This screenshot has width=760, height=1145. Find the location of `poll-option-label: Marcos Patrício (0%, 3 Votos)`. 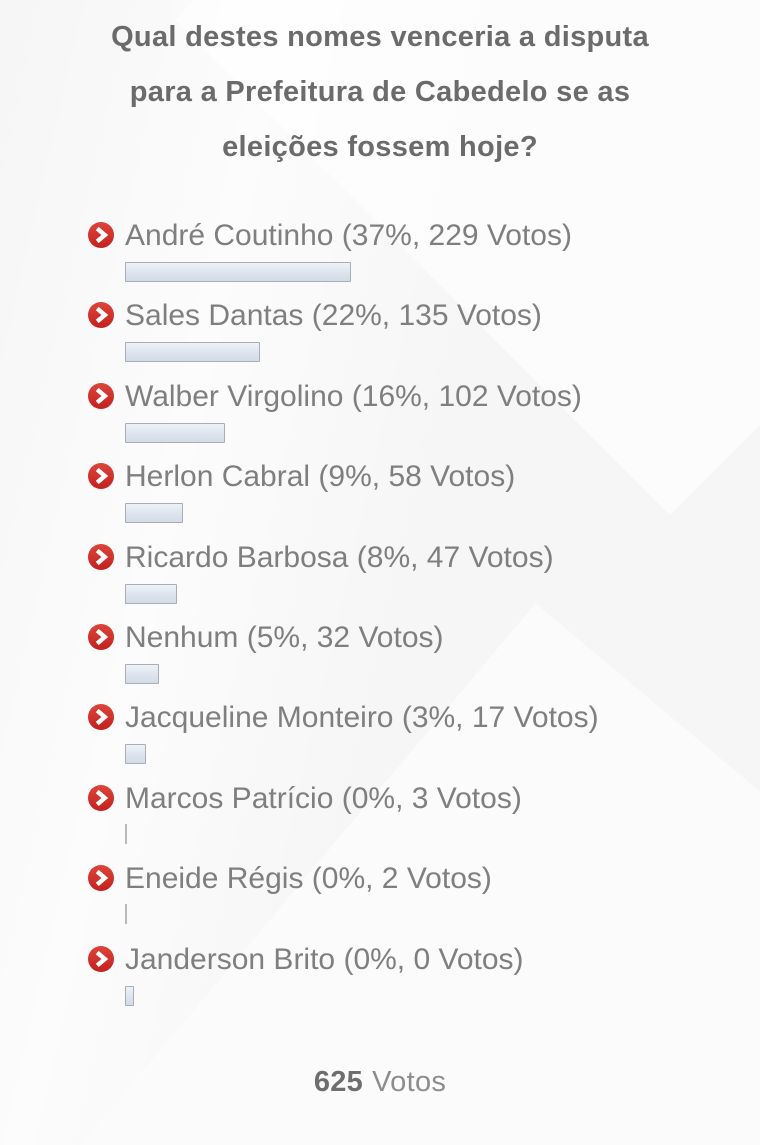

poll-option-label: Marcos Patrício (0%, 3 Votos) is located at coordinates (323, 798).